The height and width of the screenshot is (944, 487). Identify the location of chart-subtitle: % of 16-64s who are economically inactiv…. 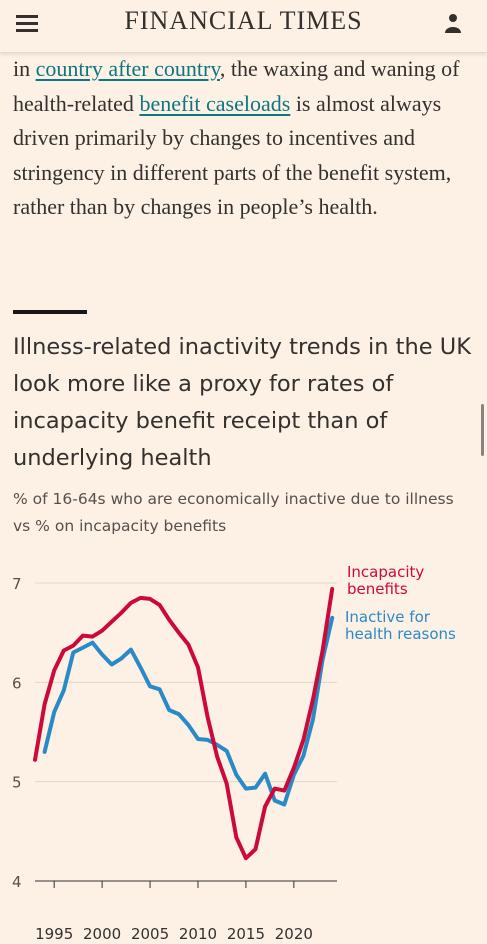
(233, 512).